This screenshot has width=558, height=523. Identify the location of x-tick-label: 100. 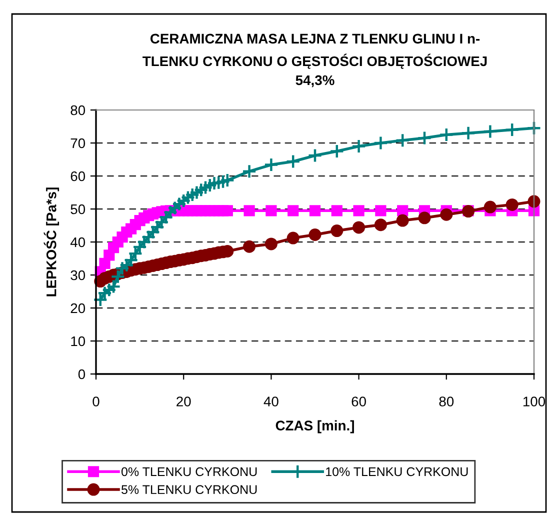
(534, 401).